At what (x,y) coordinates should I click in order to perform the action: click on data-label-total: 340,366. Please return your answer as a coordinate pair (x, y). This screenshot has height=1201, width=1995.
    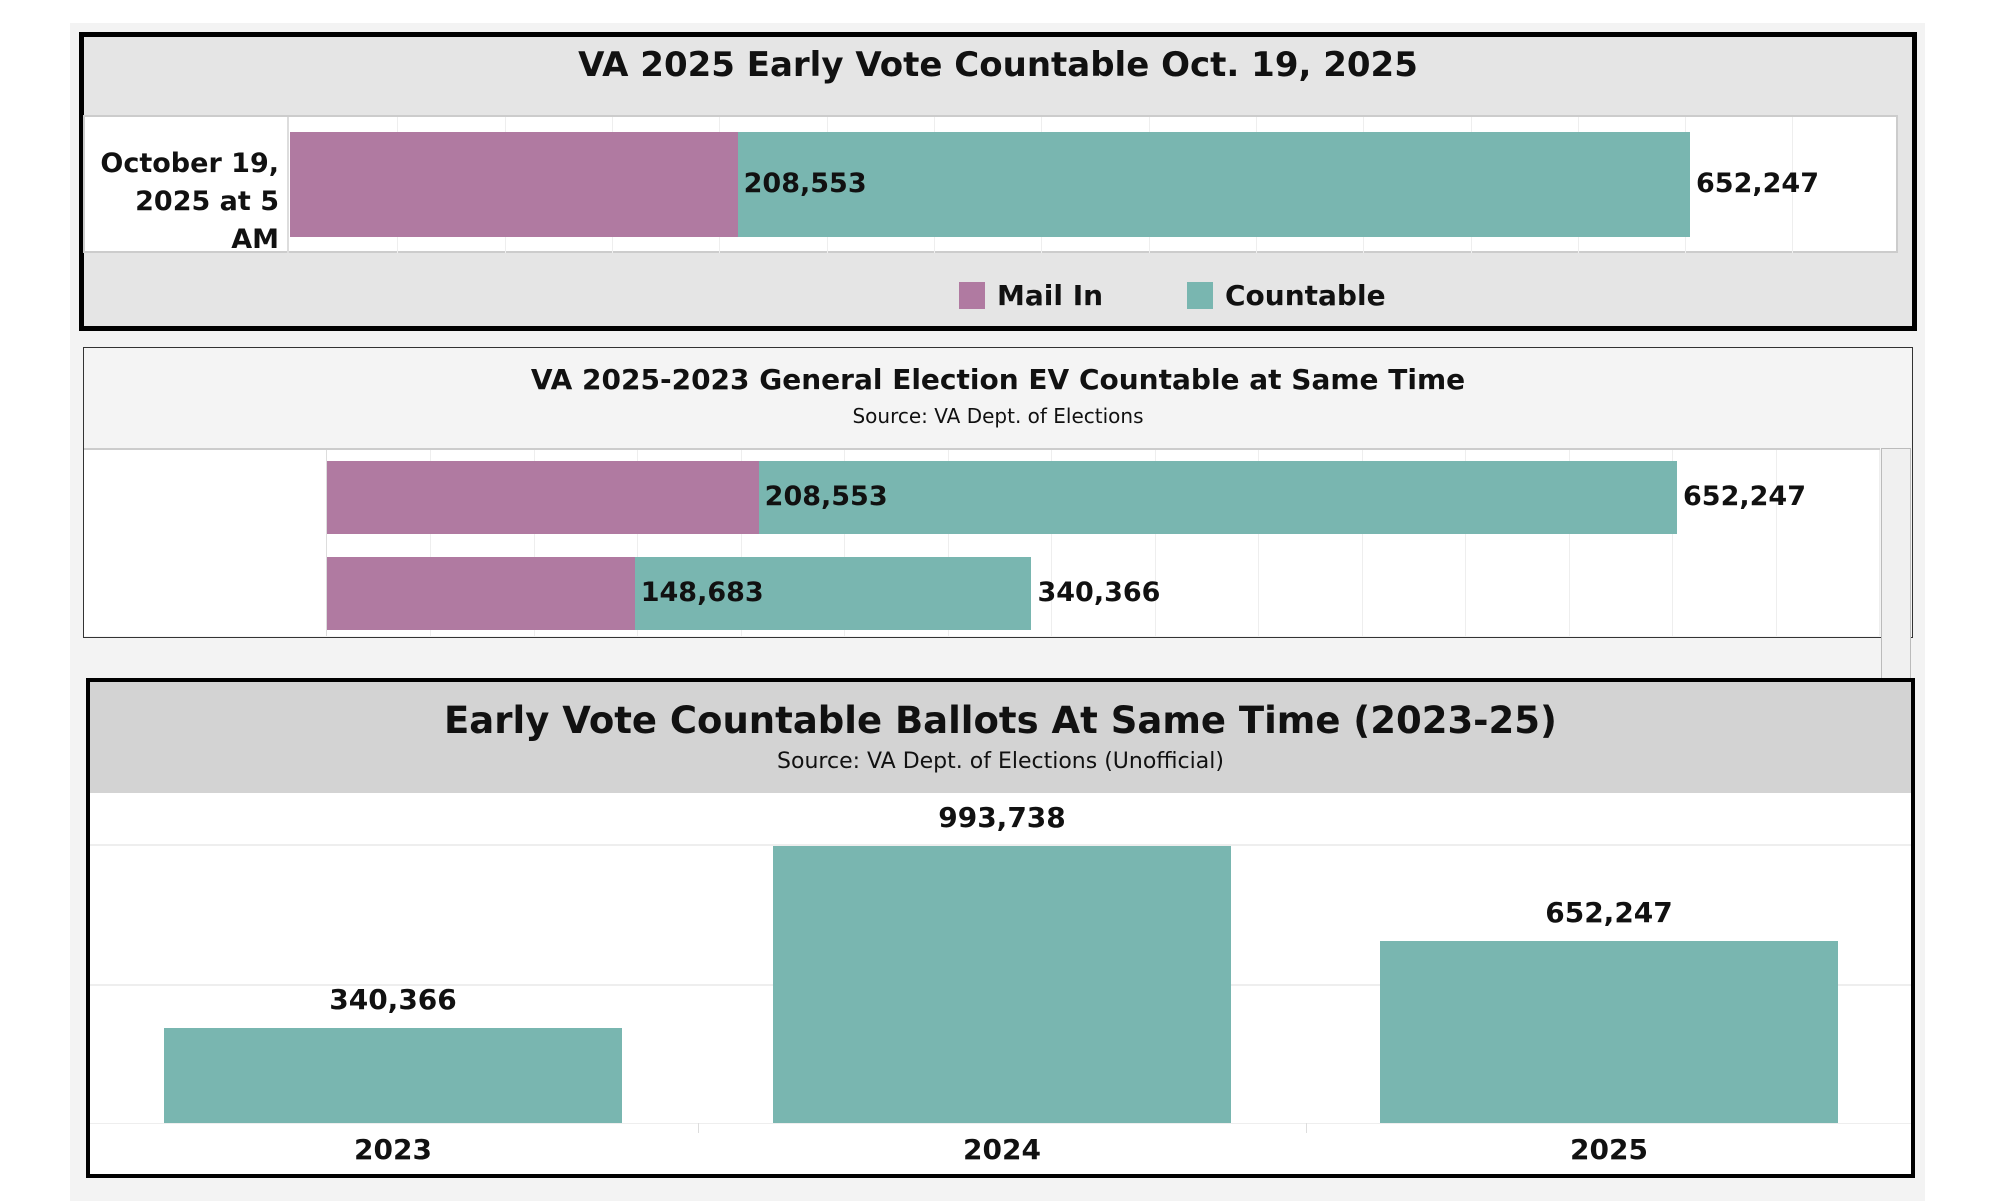
    Looking at the image, I should click on (1099, 592).